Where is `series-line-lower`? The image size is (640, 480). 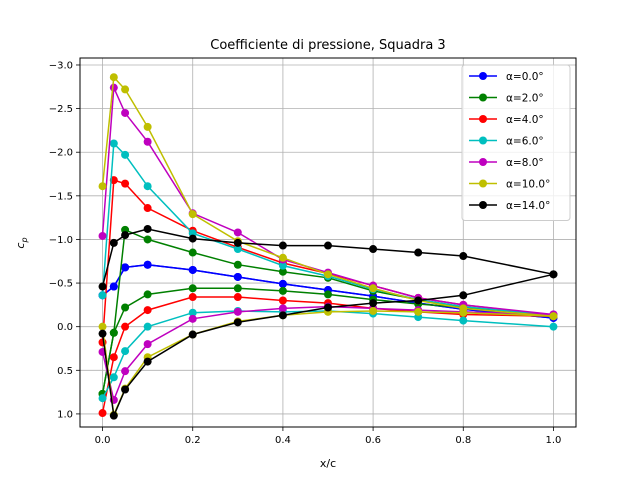 series-line-lower is located at coordinates (327, 354).